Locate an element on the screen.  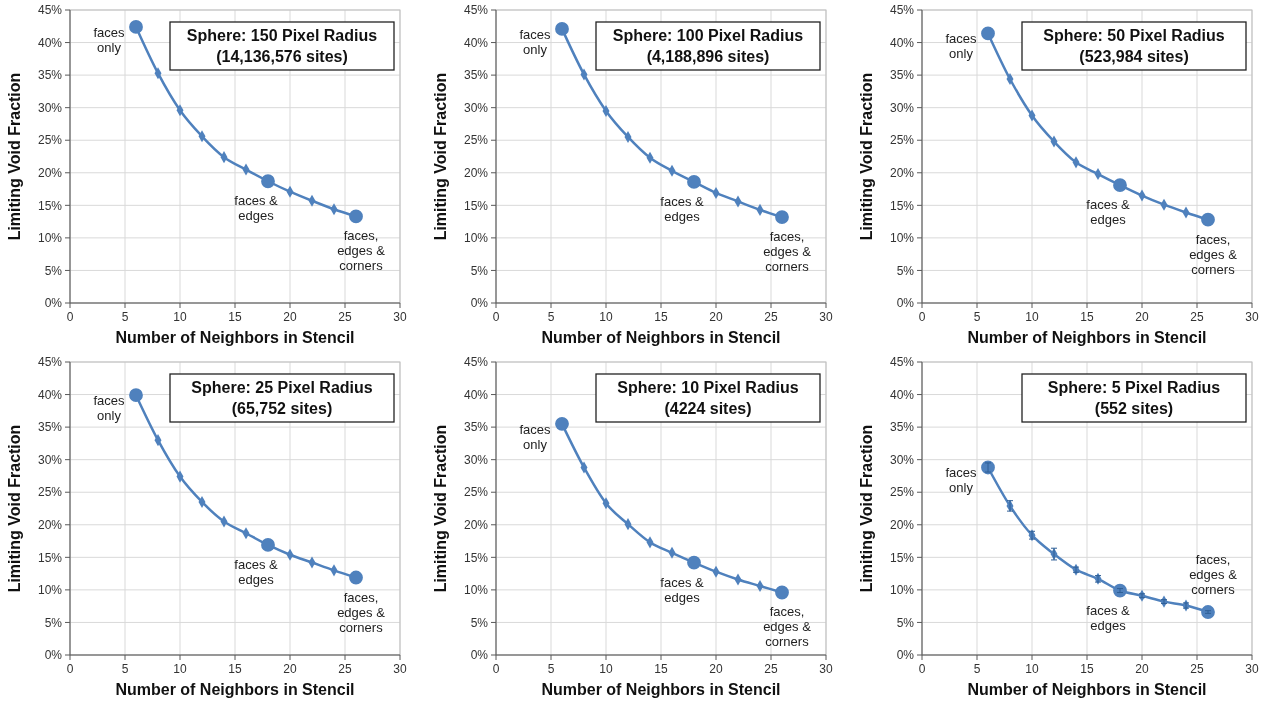
text: (4,188,896 sites) is located at coordinates (708, 56).